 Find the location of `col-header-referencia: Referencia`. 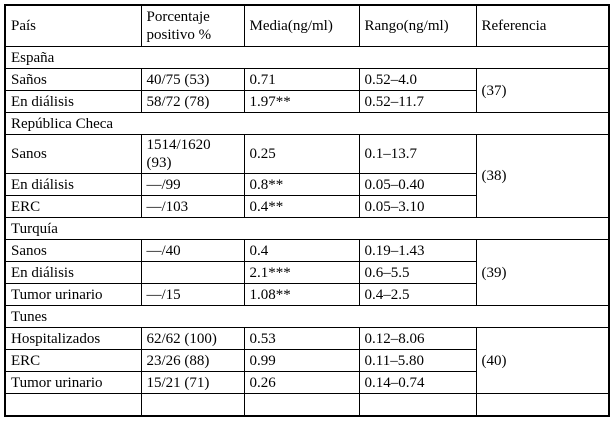

col-header-referencia: Referencia is located at coordinates (542, 25).